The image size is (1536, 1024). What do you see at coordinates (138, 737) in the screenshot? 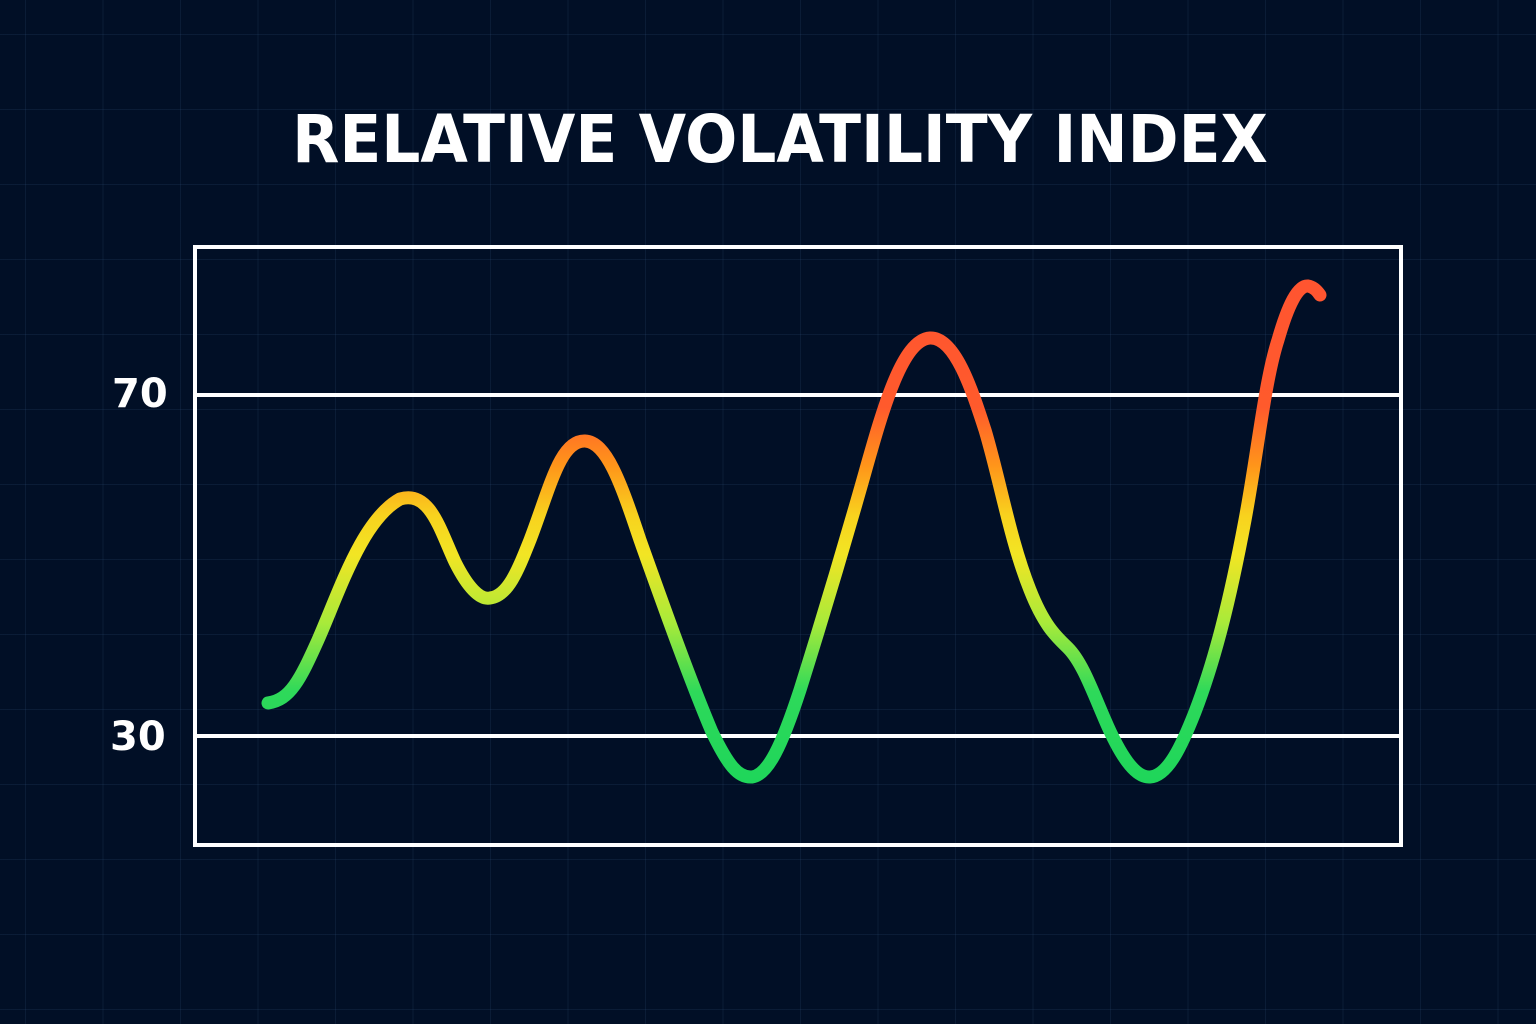
I see `y-tick-30: 30` at bounding box center [138, 737].